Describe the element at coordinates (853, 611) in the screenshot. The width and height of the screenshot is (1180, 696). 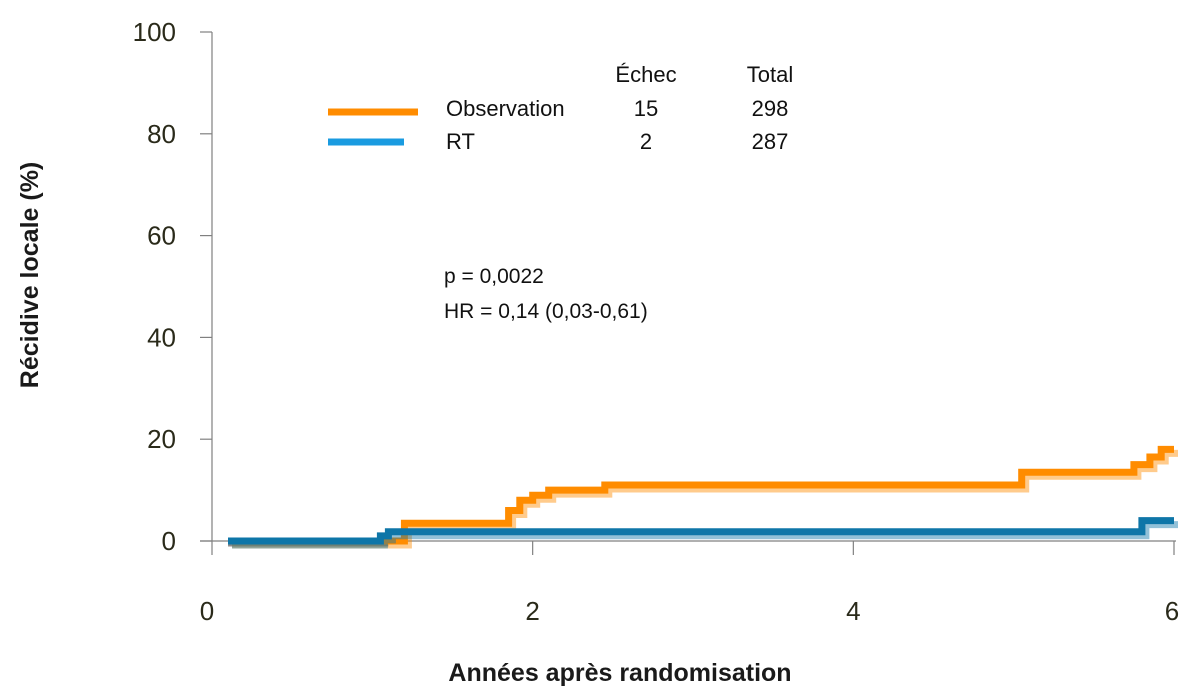
I see `x-tick-label: 4` at that location.